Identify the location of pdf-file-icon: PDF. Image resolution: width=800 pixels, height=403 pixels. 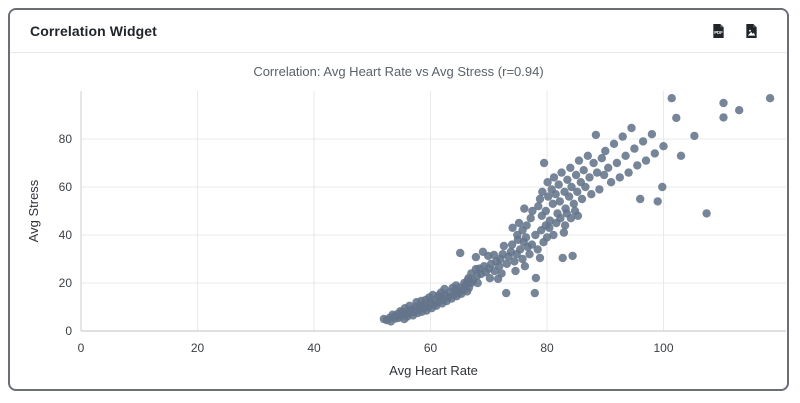
(718, 32).